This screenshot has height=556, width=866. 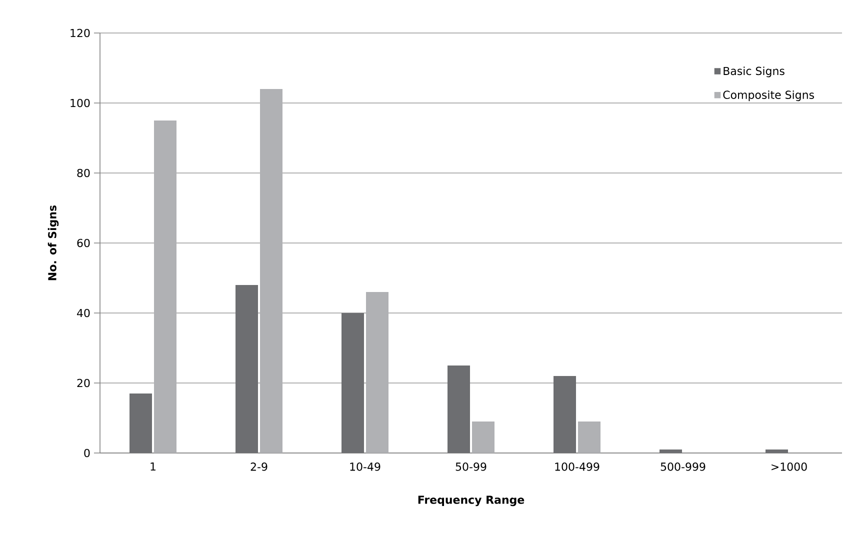 I want to click on x-tick-label: 500-999, so click(x=683, y=466).